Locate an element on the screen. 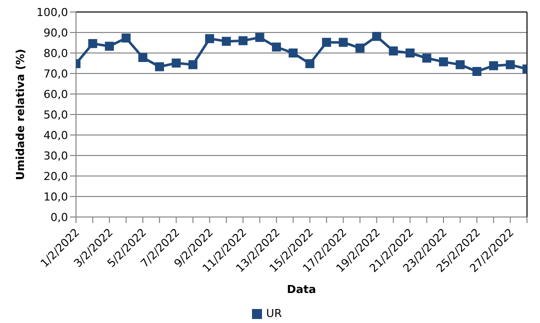 The width and height of the screenshot is (540, 323). y-axis-title: Umidade relativa (%) is located at coordinates (20, 114).